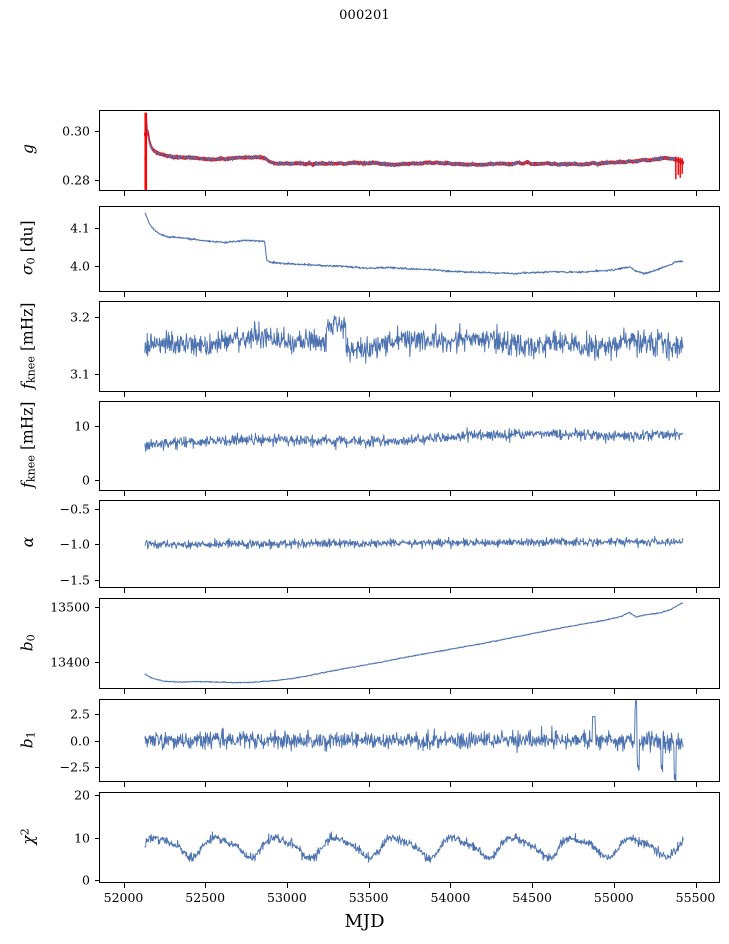 The height and width of the screenshot is (944, 729). Describe the element at coordinates (414, 243) in the screenshot. I see `sigma0-line` at that location.